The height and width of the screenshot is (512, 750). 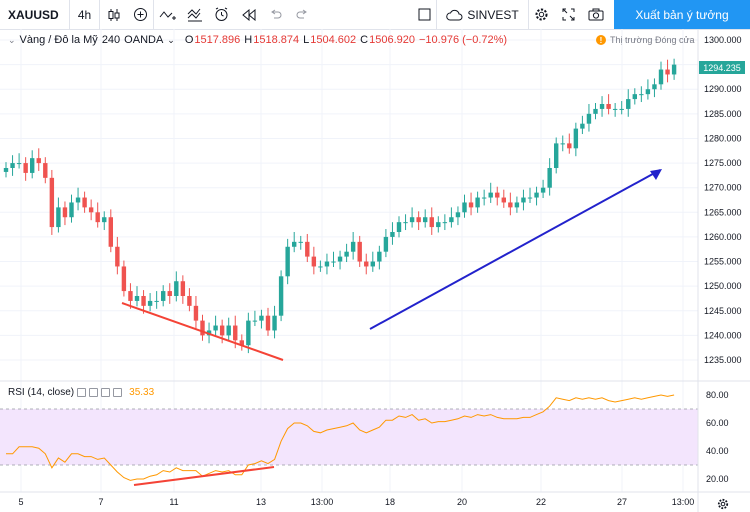 I want to click on rsi-band, so click(x=349, y=437).